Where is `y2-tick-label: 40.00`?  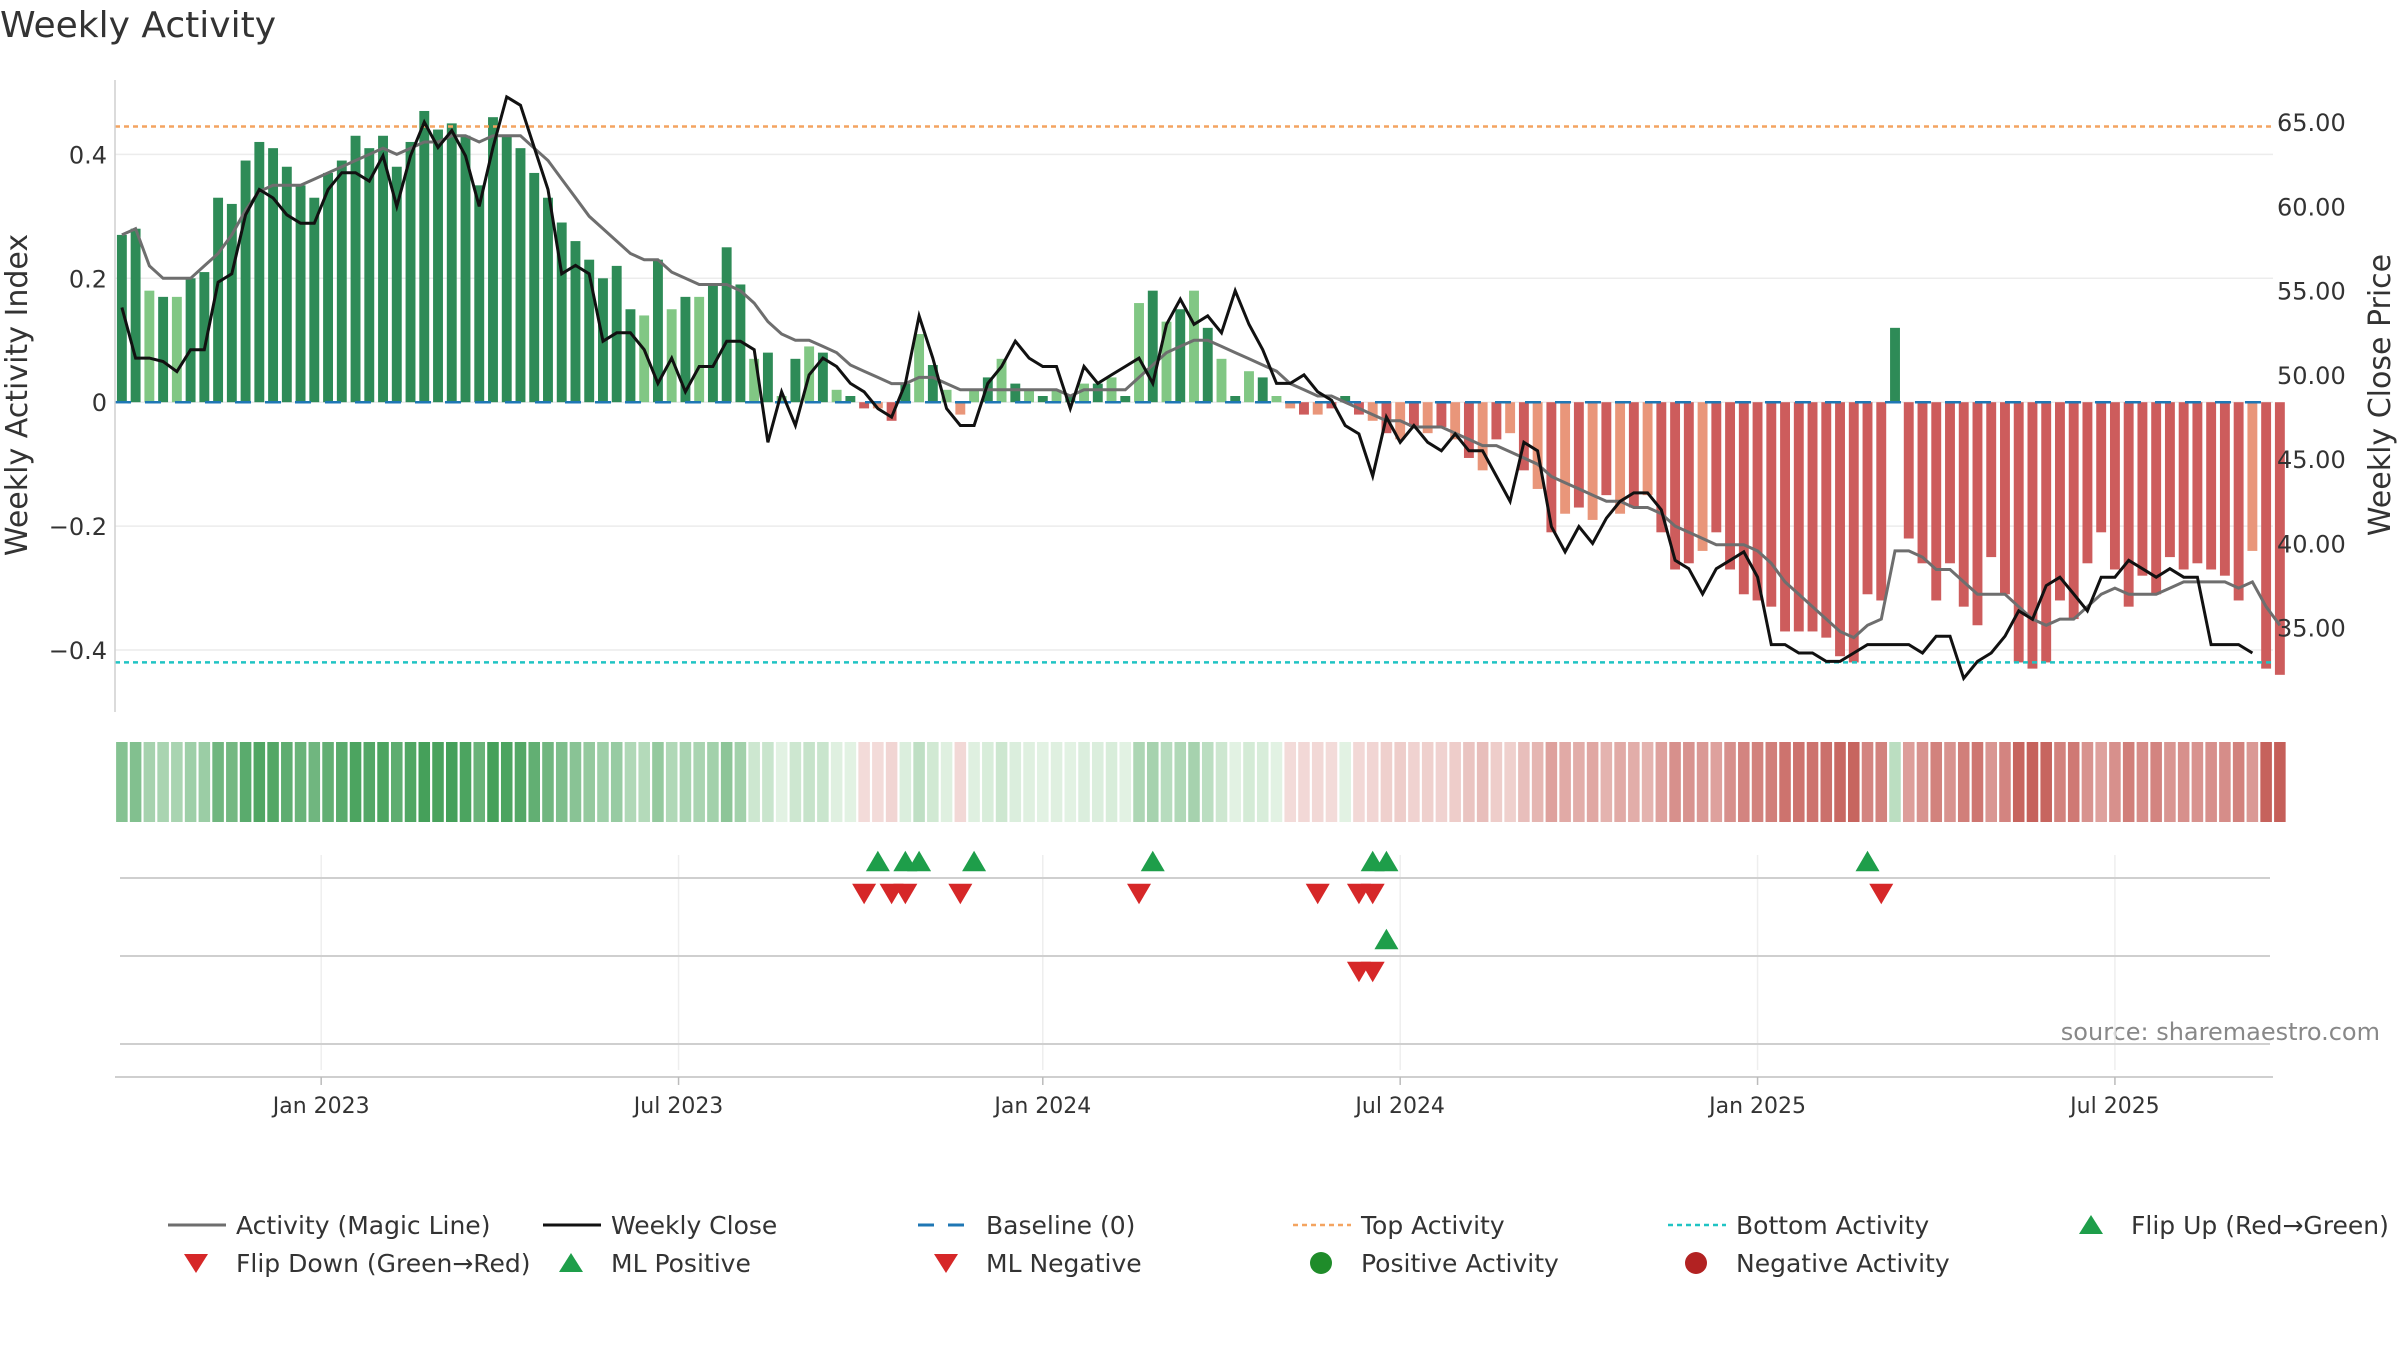 y2-tick-label: 40.00 is located at coordinates (2311, 544).